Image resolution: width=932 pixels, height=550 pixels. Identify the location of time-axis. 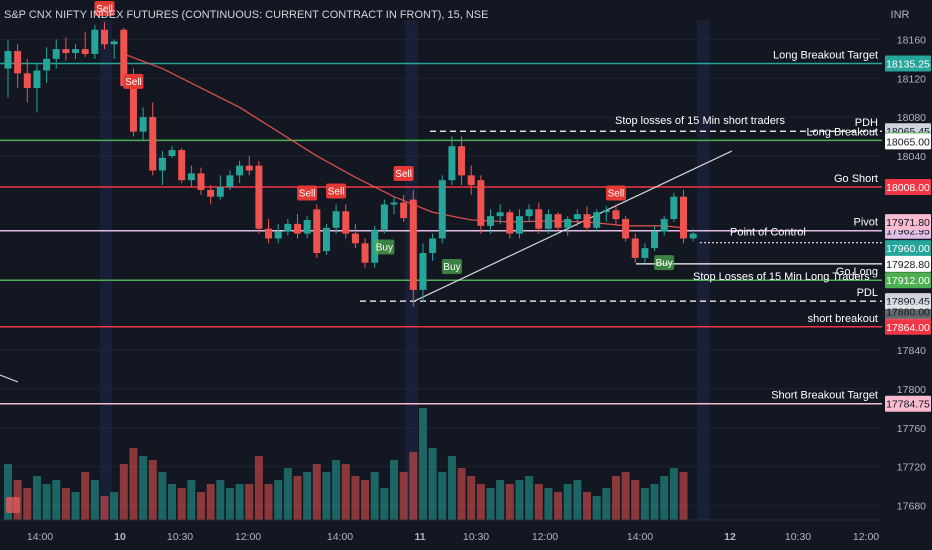
(441, 535).